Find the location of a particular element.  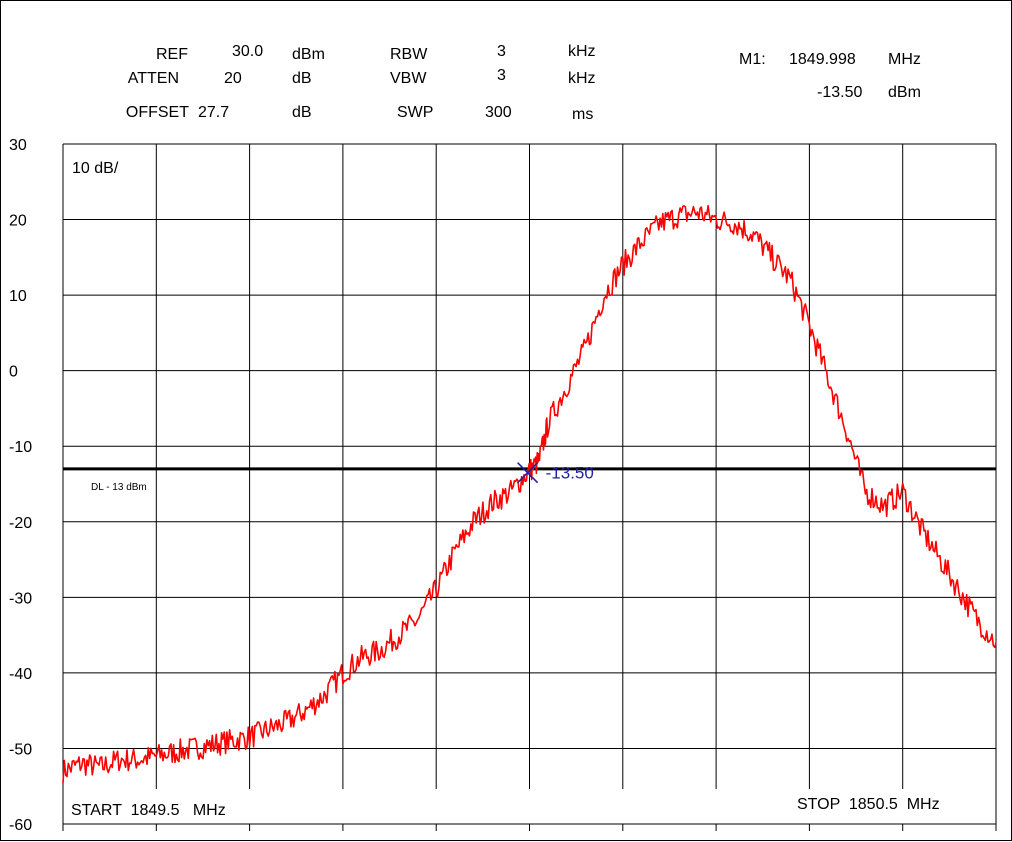

rbw-unit: kHz is located at coordinates (582, 51).